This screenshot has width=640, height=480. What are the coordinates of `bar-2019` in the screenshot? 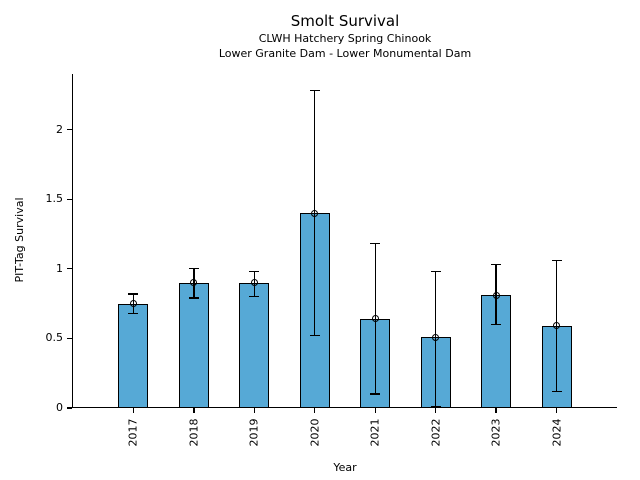 It's located at (254, 345).